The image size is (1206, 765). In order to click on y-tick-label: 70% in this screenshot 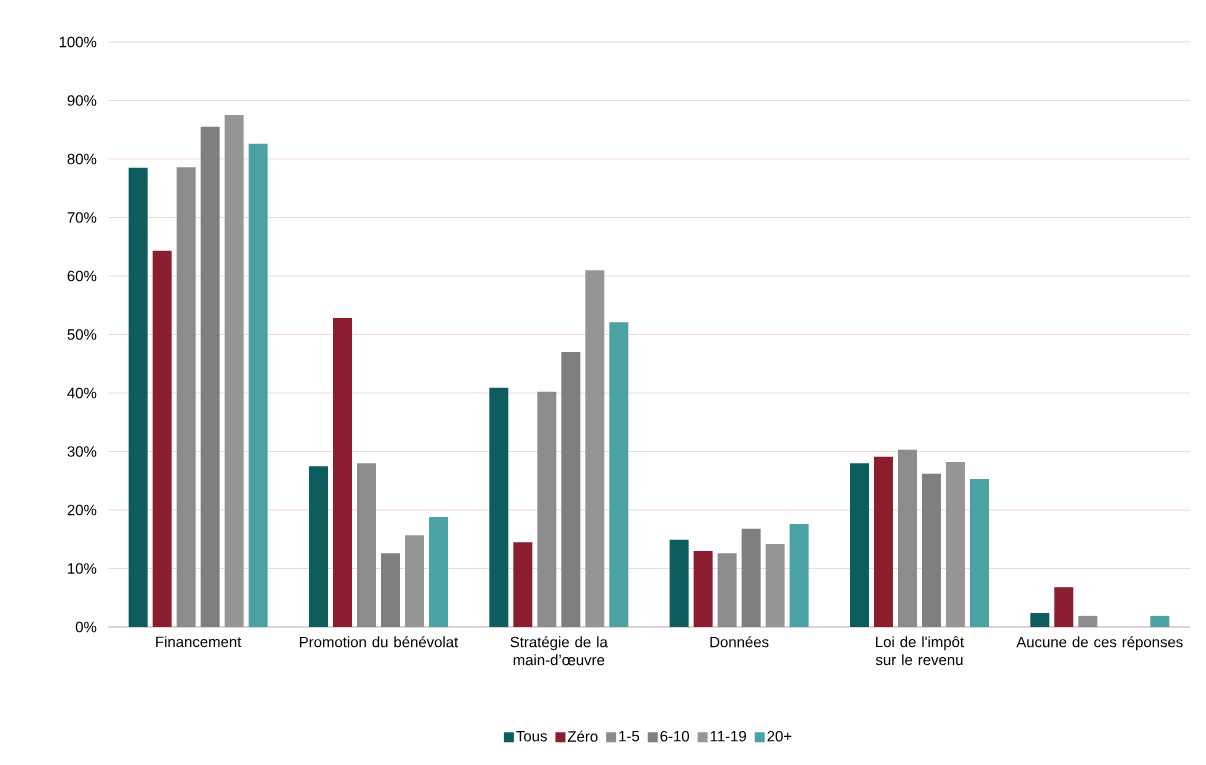, I will do `click(82, 217)`.